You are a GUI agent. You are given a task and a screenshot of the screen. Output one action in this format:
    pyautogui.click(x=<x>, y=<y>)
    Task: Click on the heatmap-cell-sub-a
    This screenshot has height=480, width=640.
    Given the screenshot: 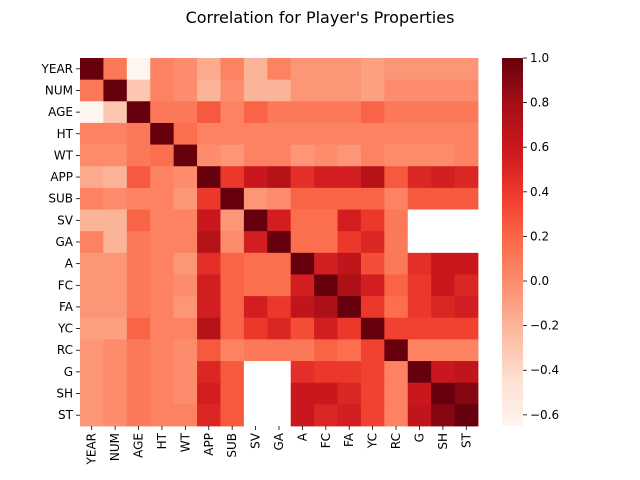 What is the action you would take?
    pyautogui.click(x=302, y=198)
    